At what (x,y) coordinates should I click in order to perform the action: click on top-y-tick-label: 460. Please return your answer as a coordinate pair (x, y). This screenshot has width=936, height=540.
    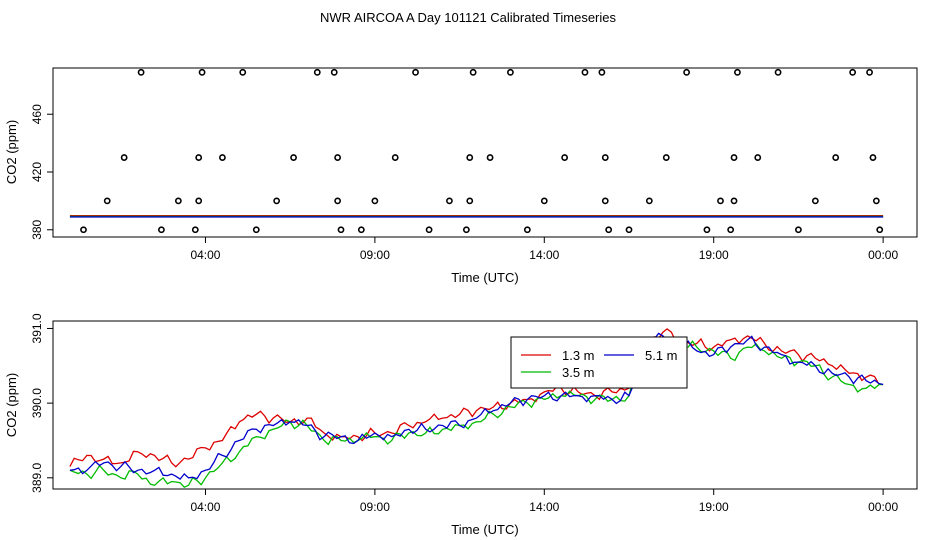
    Looking at the image, I should click on (37, 114).